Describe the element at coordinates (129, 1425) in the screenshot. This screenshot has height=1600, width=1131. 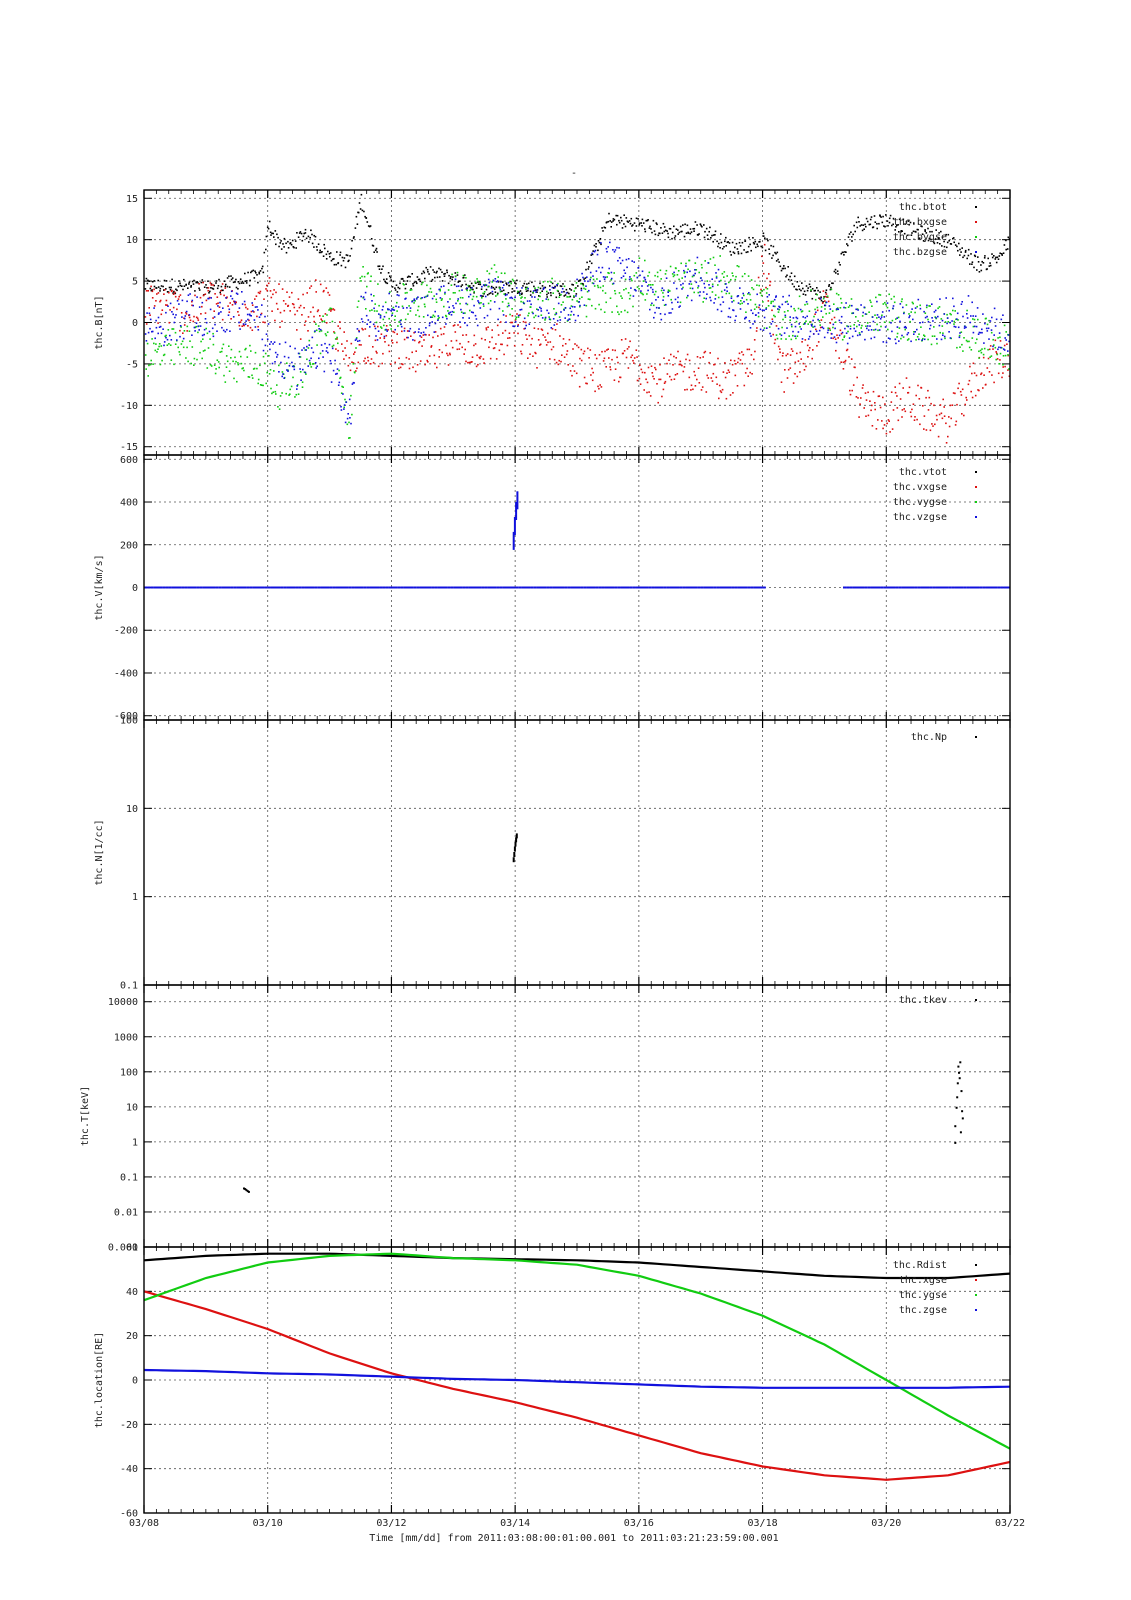
I see `y-tick-label: -20` at that location.